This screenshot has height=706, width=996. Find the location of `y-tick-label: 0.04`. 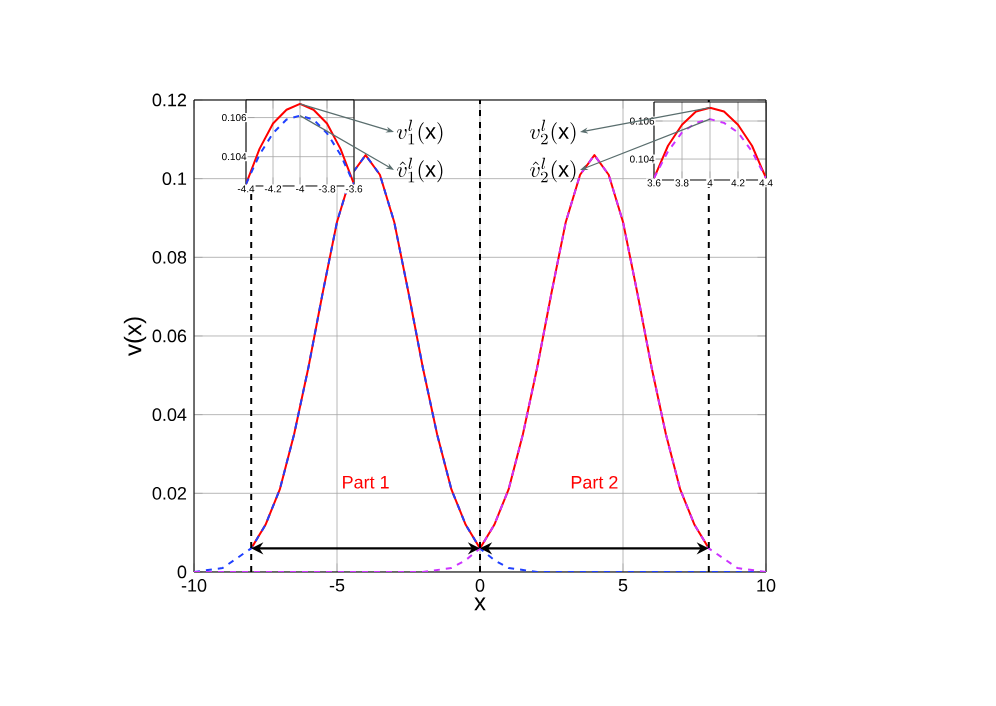

y-tick-label: 0.04 is located at coordinates (169, 415).